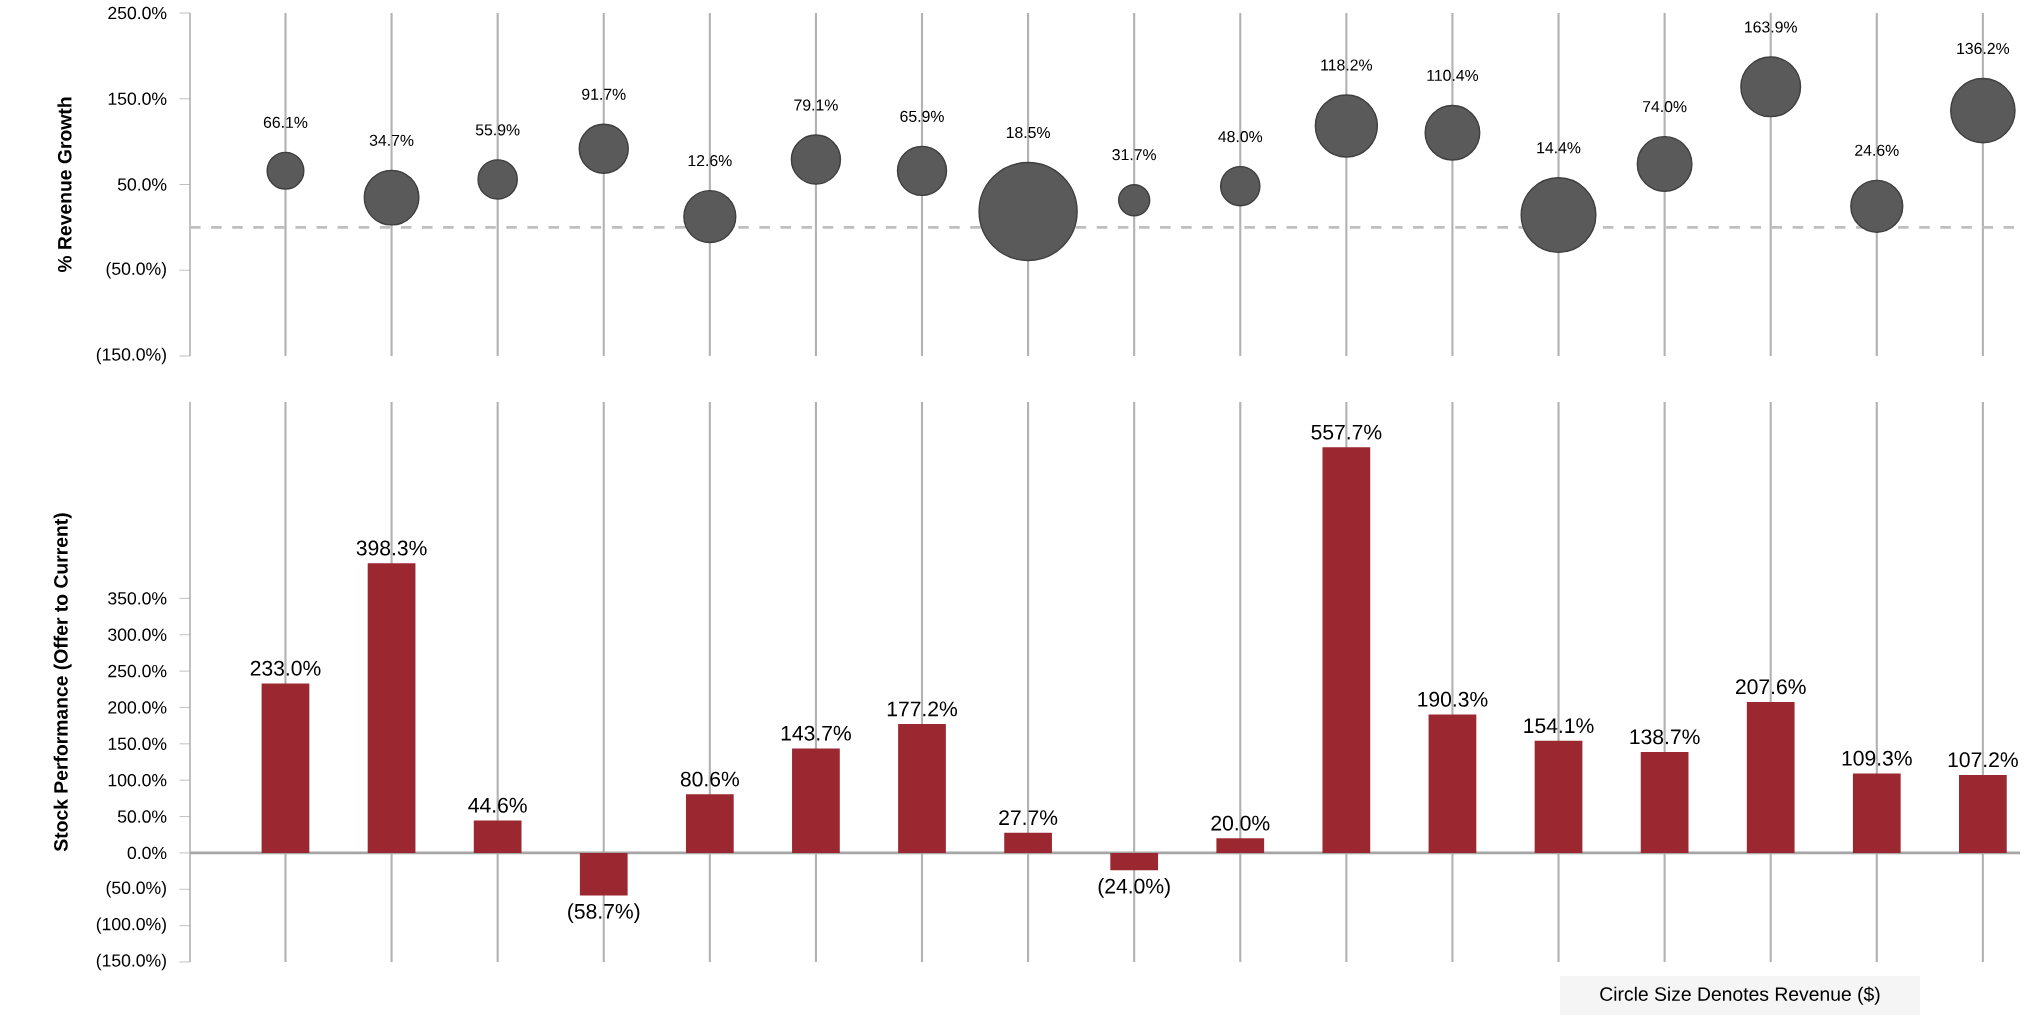  Describe the element at coordinates (604, 94) in the screenshot. I see `data-label: 91.7%` at that location.